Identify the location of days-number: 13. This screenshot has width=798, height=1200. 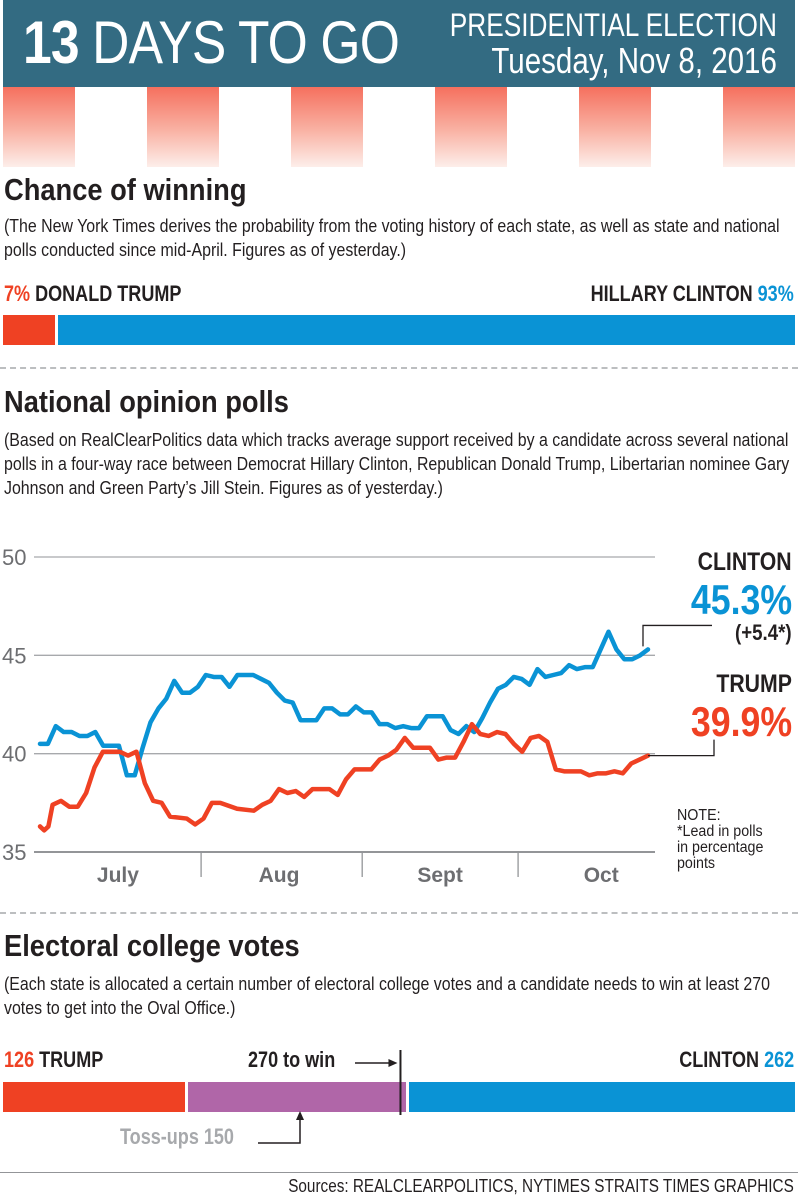
(51, 42).